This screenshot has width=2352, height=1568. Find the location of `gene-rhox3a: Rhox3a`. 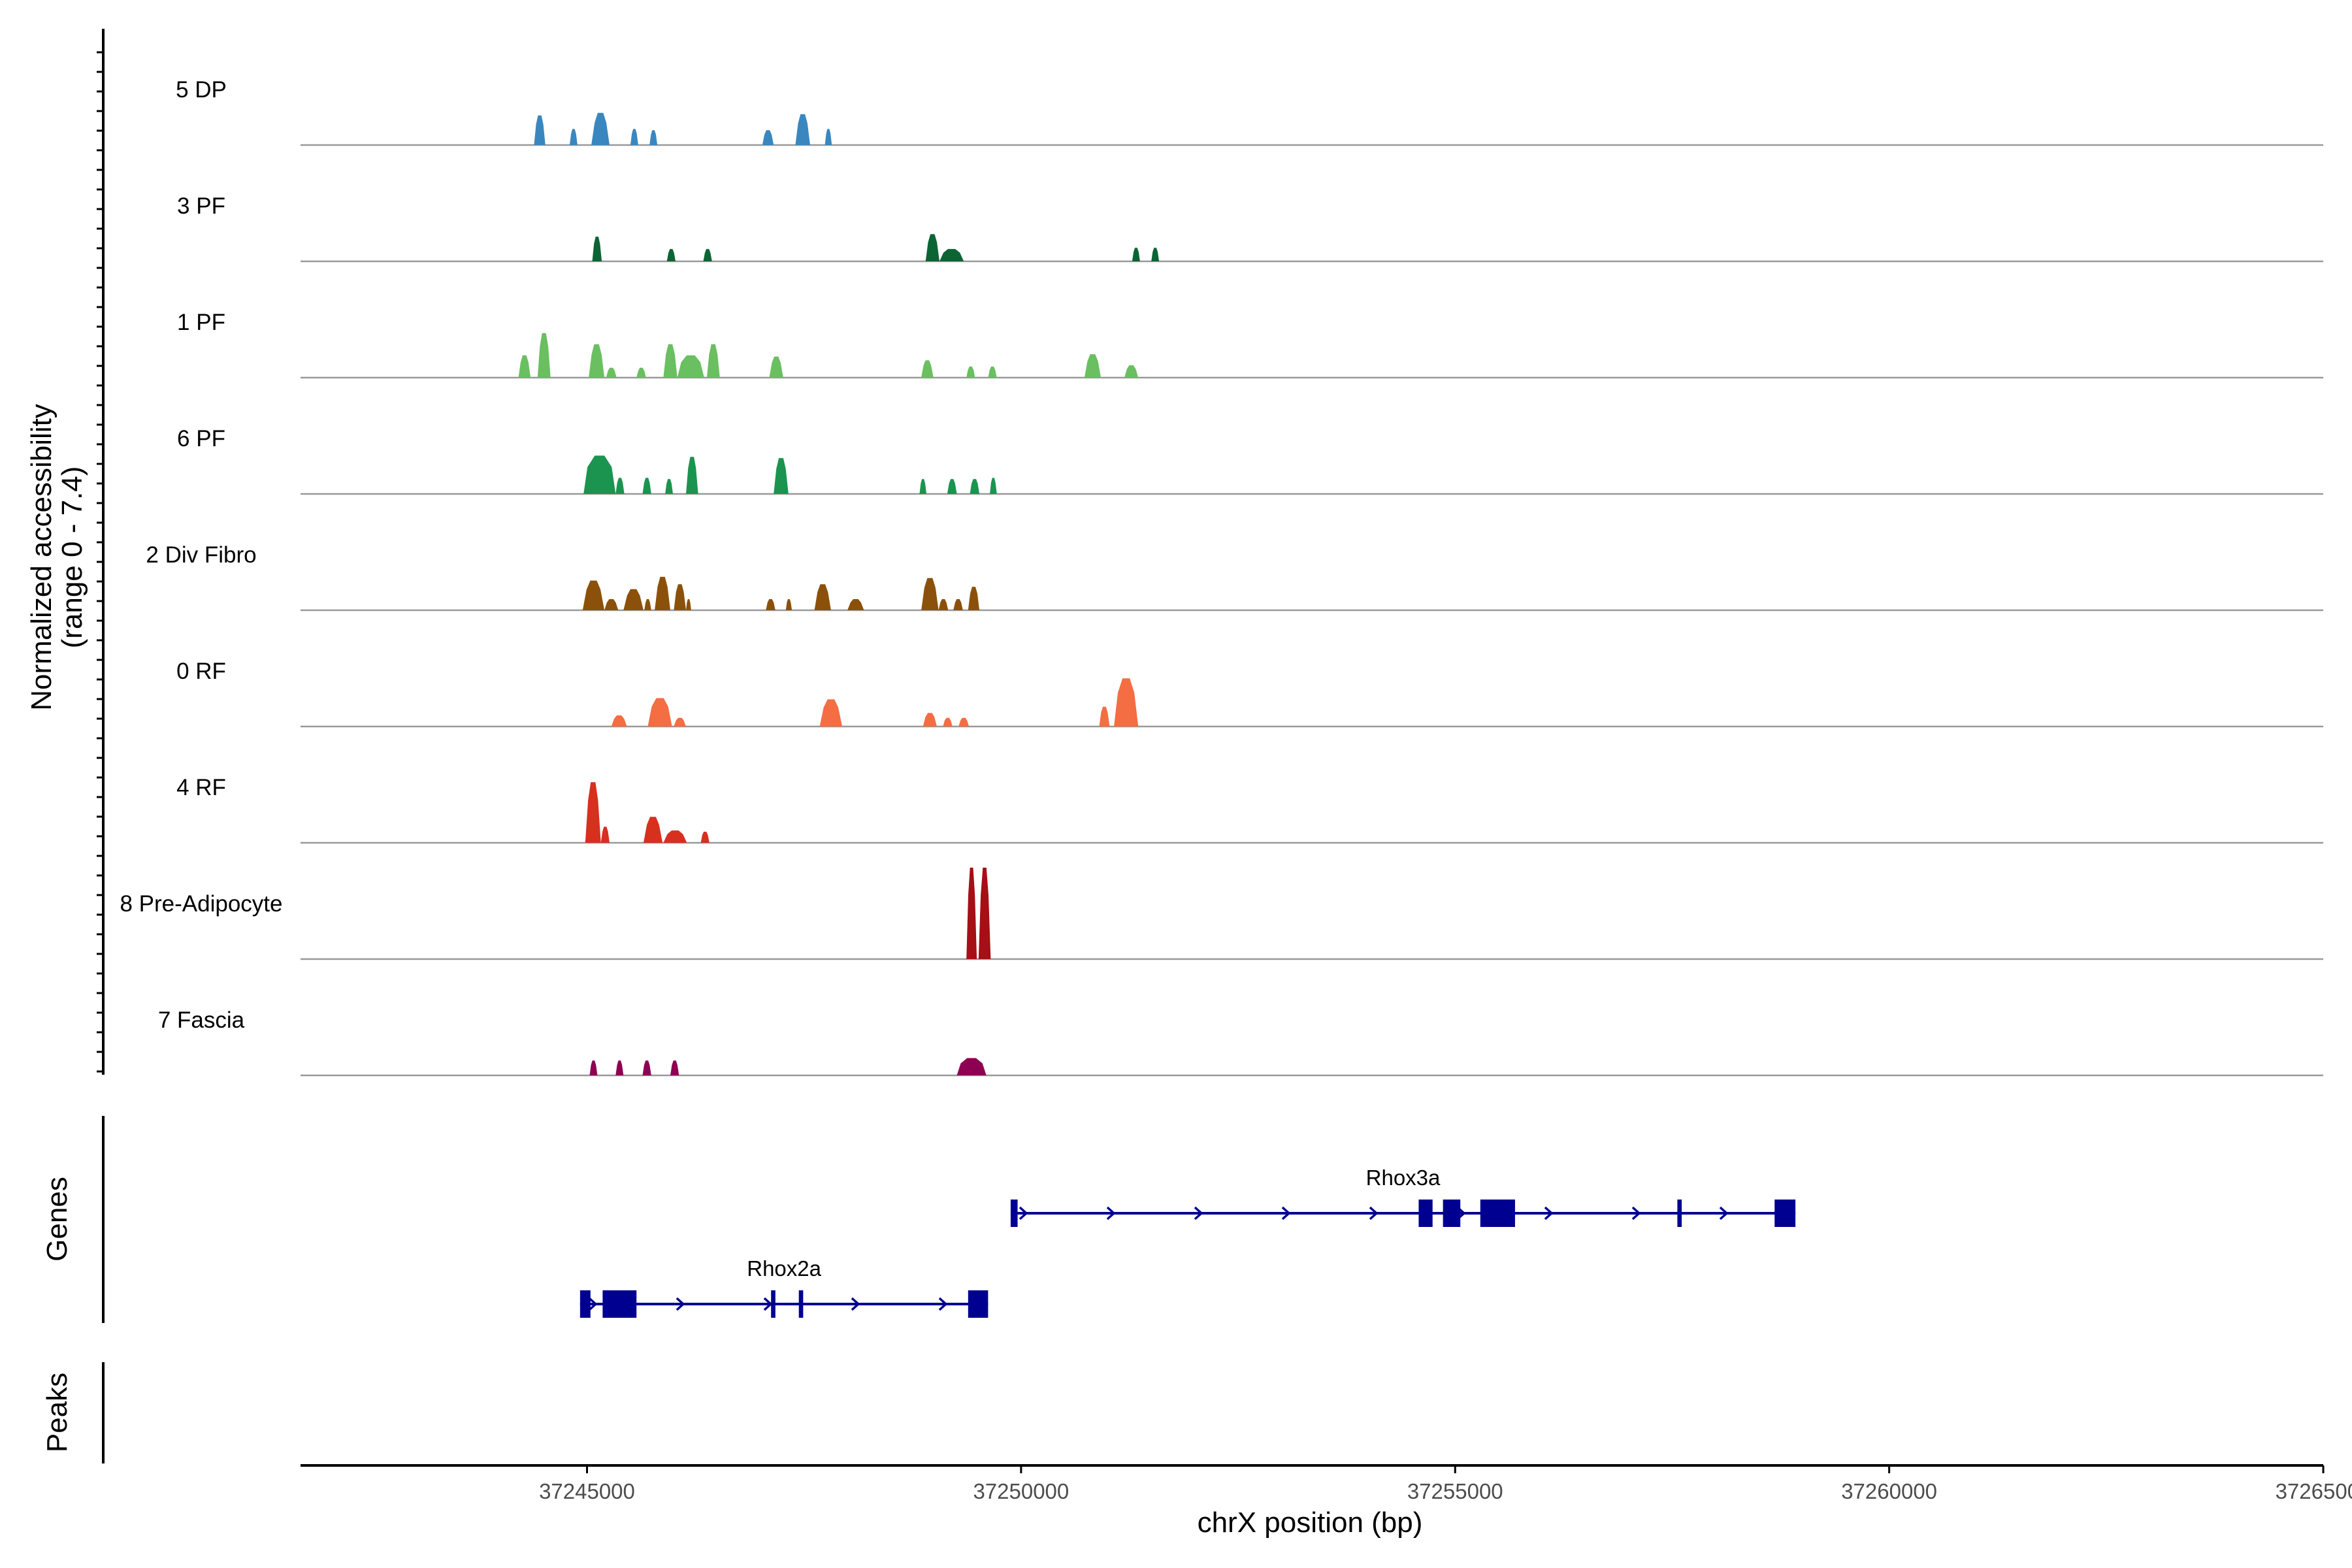

gene-rhox3a: Rhox3a is located at coordinates (1403, 1196).